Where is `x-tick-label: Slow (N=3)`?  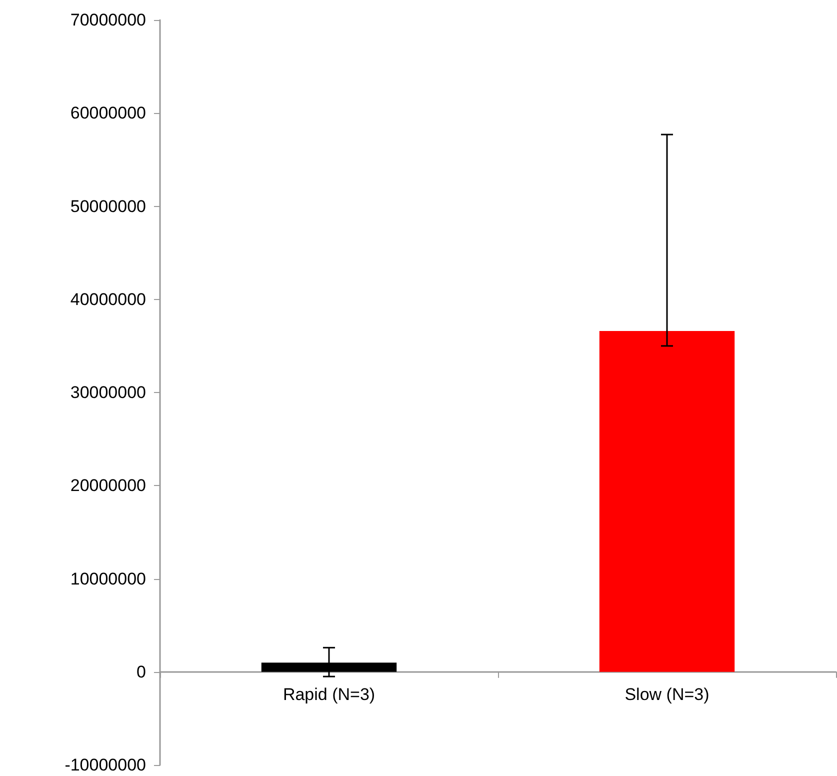
x-tick-label: Slow (N=3) is located at coordinates (667, 694).